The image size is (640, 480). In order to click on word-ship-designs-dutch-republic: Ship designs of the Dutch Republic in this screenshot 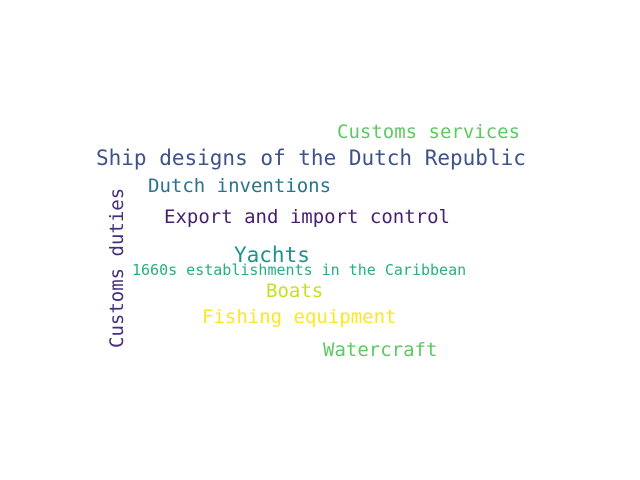, I will do `click(311, 158)`.